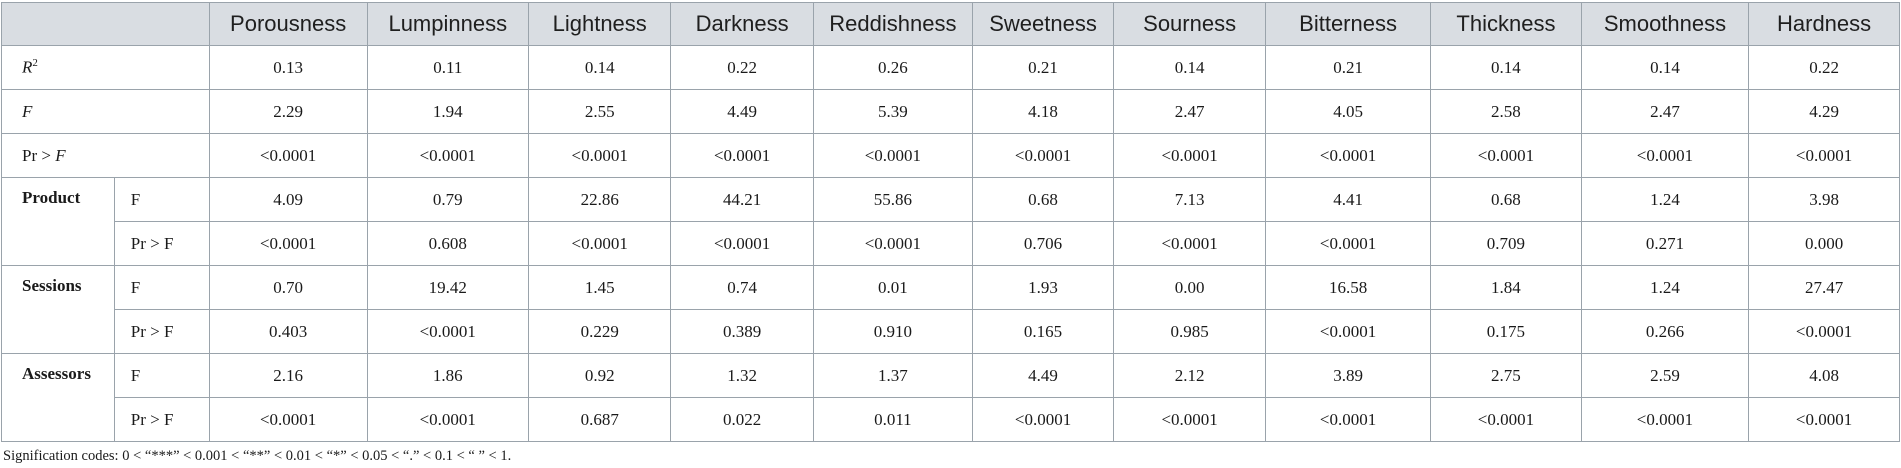 The width and height of the screenshot is (1901, 468). Describe the element at coordinates (447, 287) in the screenshot. I see `table-cell: 19.42` at that location.